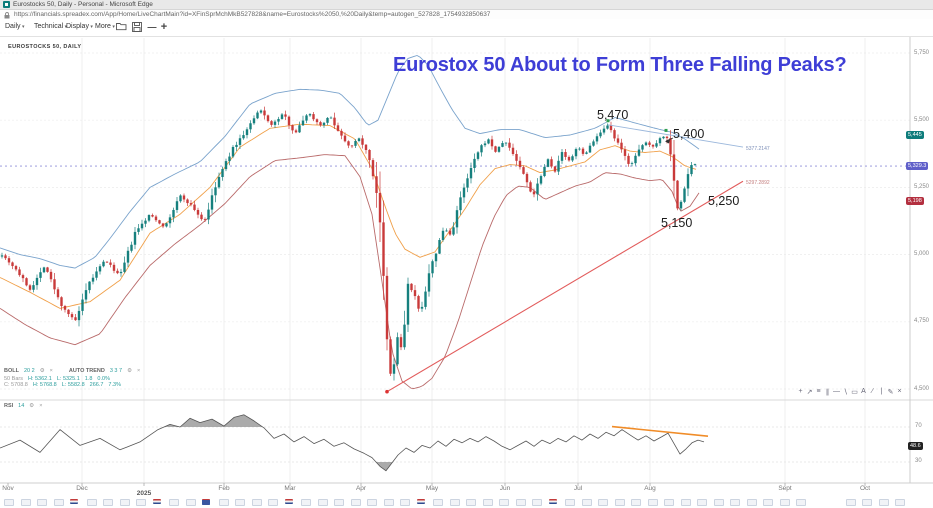 The width and height of the screenshot is (933, 508). Describe the element at coordinates (922, 119) in the screenshot. I see `price-axis-label: 5,500` at that location.